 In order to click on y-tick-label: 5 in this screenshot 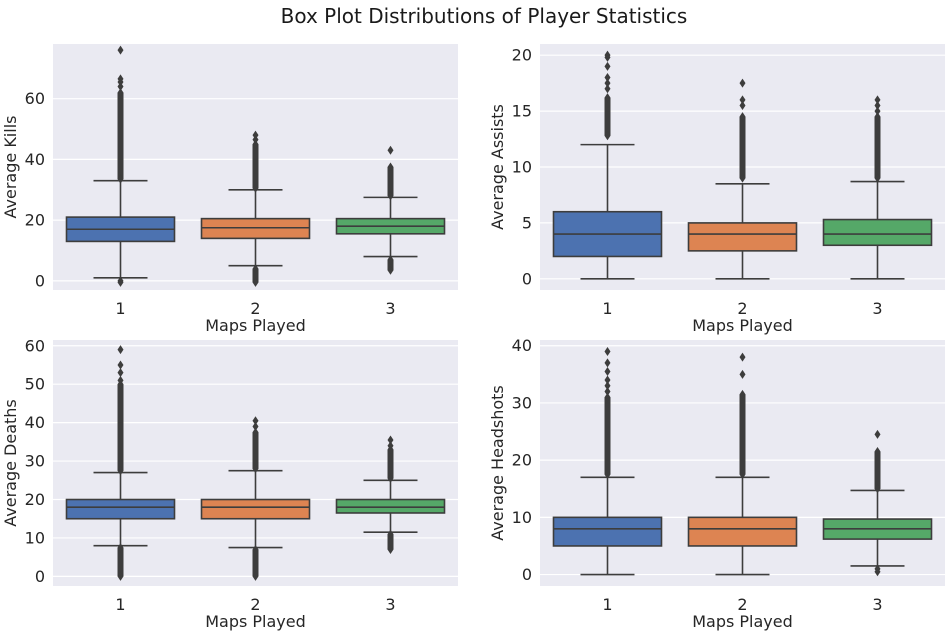, I will do `click(527, 222)`.